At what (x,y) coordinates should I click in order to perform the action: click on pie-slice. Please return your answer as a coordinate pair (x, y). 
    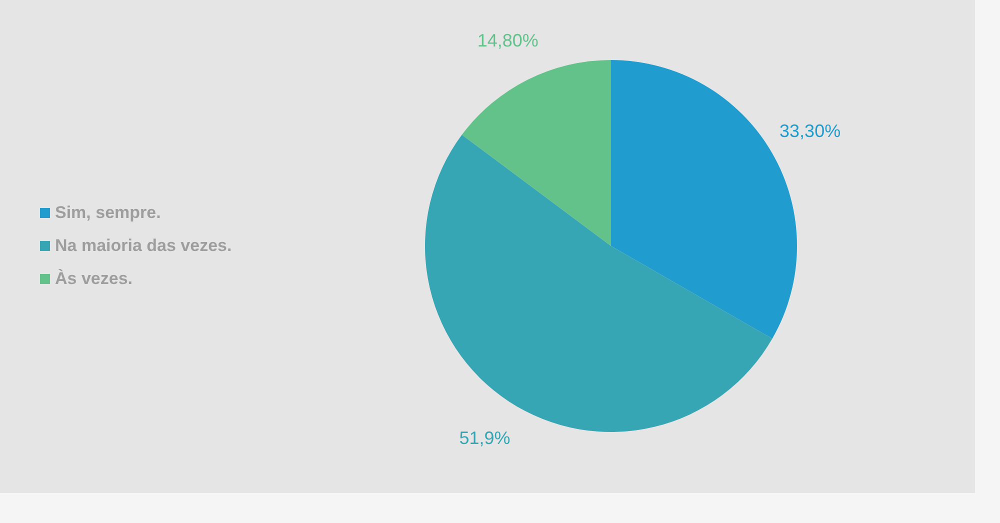
    Looking at the image, I should click on (536, 153).